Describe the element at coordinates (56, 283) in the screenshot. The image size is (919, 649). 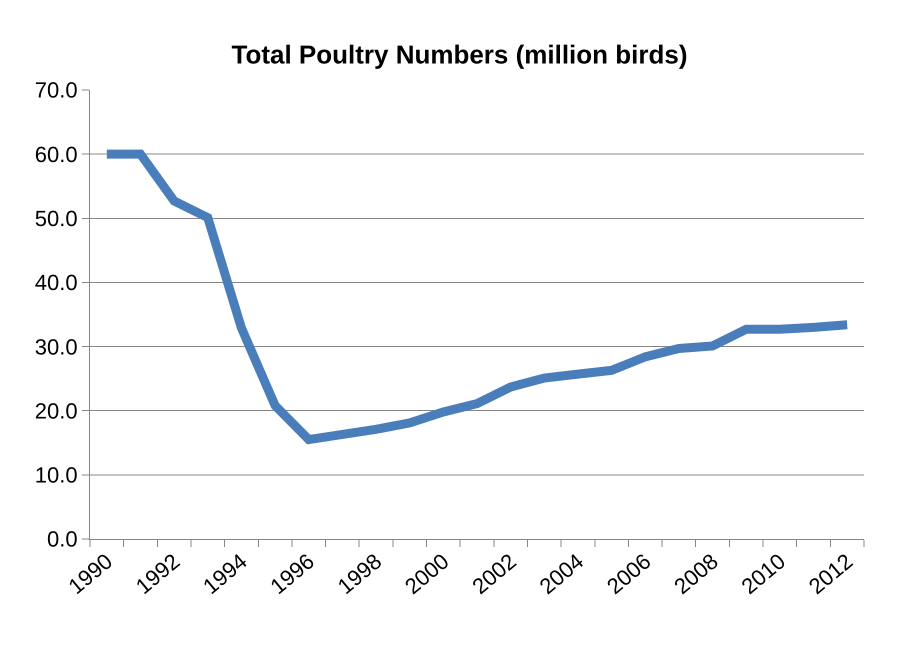
I see `y-tick-label: 40.0` at that location.